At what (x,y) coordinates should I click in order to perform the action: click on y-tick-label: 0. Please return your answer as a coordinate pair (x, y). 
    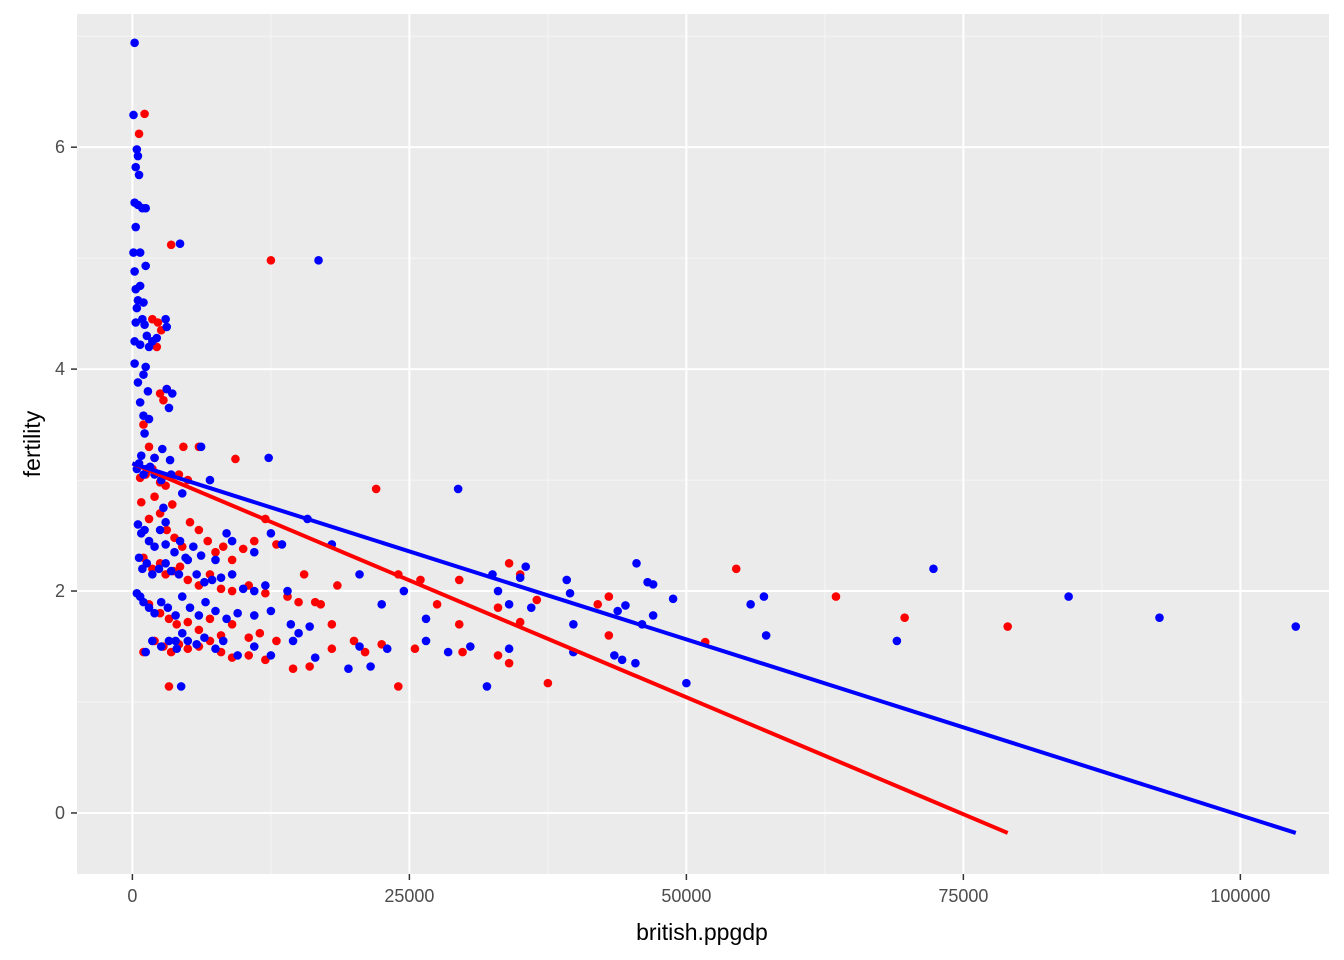
    Looking at the image, I should click on (60, 813).